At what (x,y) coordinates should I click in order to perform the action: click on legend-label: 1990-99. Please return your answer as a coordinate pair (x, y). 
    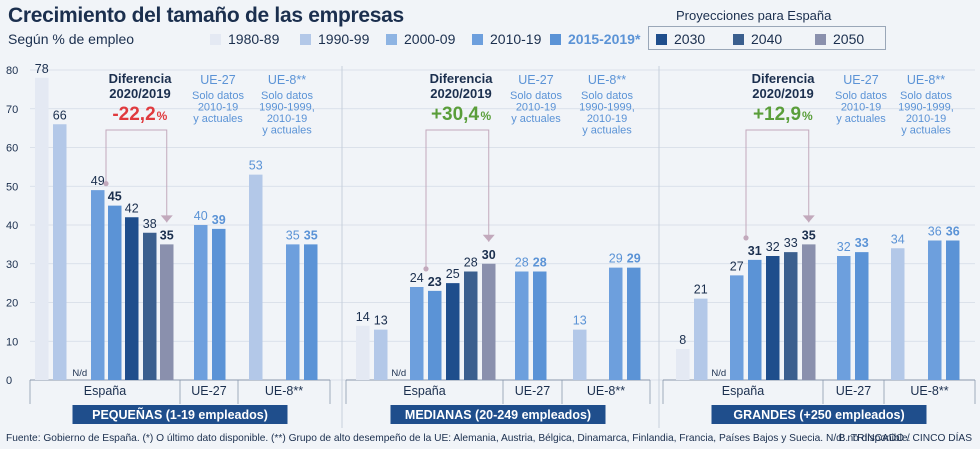
    Looking at the image, I should click on (344, 39).